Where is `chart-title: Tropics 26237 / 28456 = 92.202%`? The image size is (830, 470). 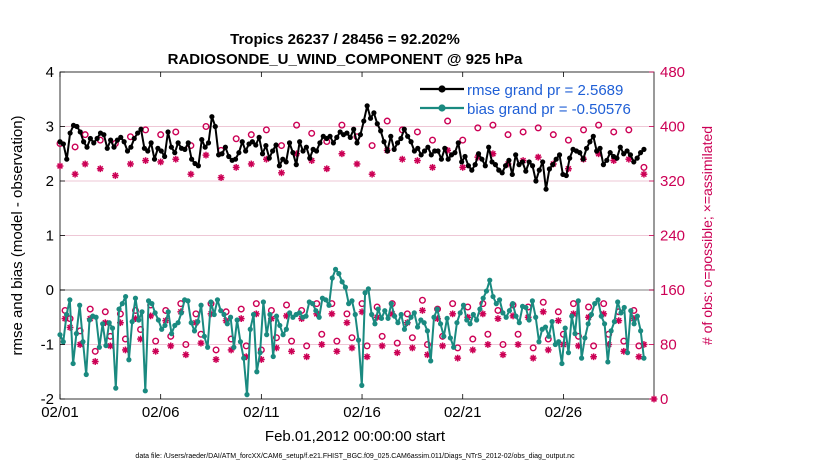 chart-title: Tropics 26237 / 28456 = 92.202% is located at coordinates (345, 39).